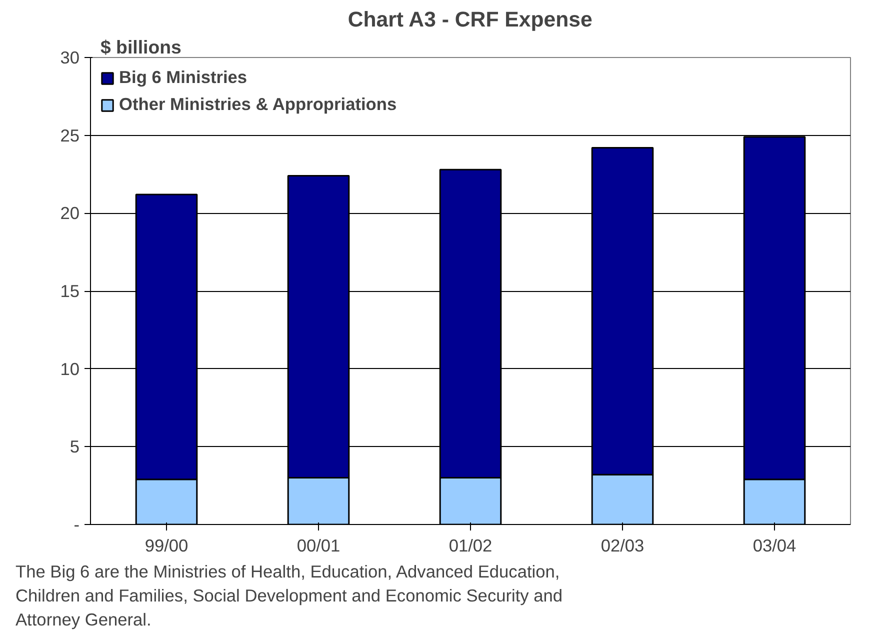 This screenshot has height=634, width=873. What do you see at coordinates (318, 546) in the screenshot?
I see `x-tick-label: 00/01` at bounding box center [318, 546].